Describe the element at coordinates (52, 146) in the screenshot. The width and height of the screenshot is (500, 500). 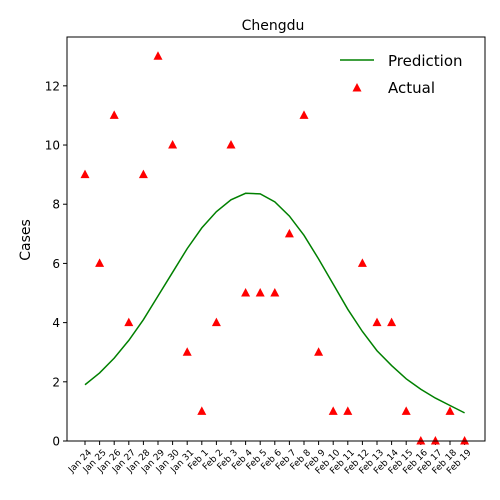
I see `y-tick-label: 10` at that location.